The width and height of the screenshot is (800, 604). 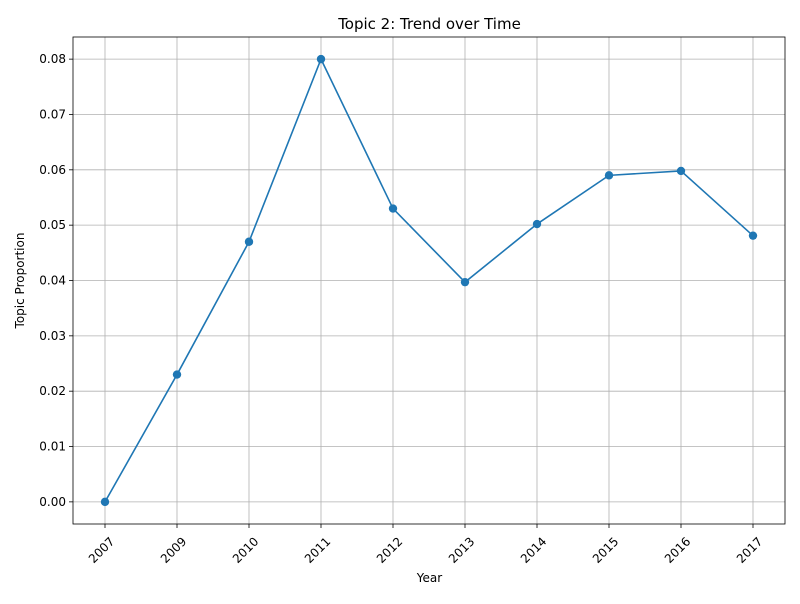 What do you see at coordinates (52, 281) in the screenshot?
I see `y-tick-label: 0.04` at bounding box center [52, 281].